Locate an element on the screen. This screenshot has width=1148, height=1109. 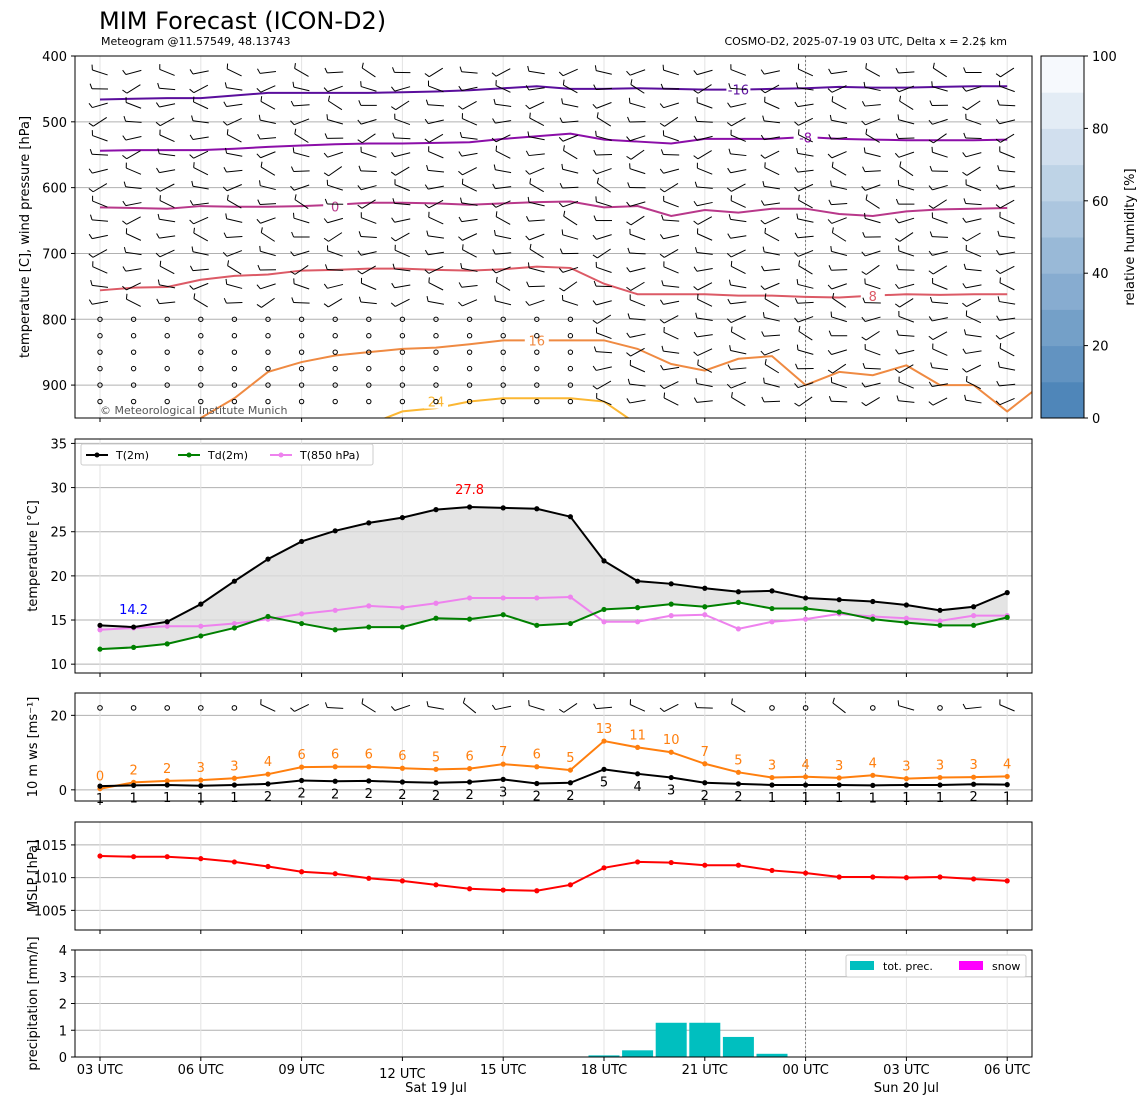
isotherm-line is located at coordinates (553, 142).